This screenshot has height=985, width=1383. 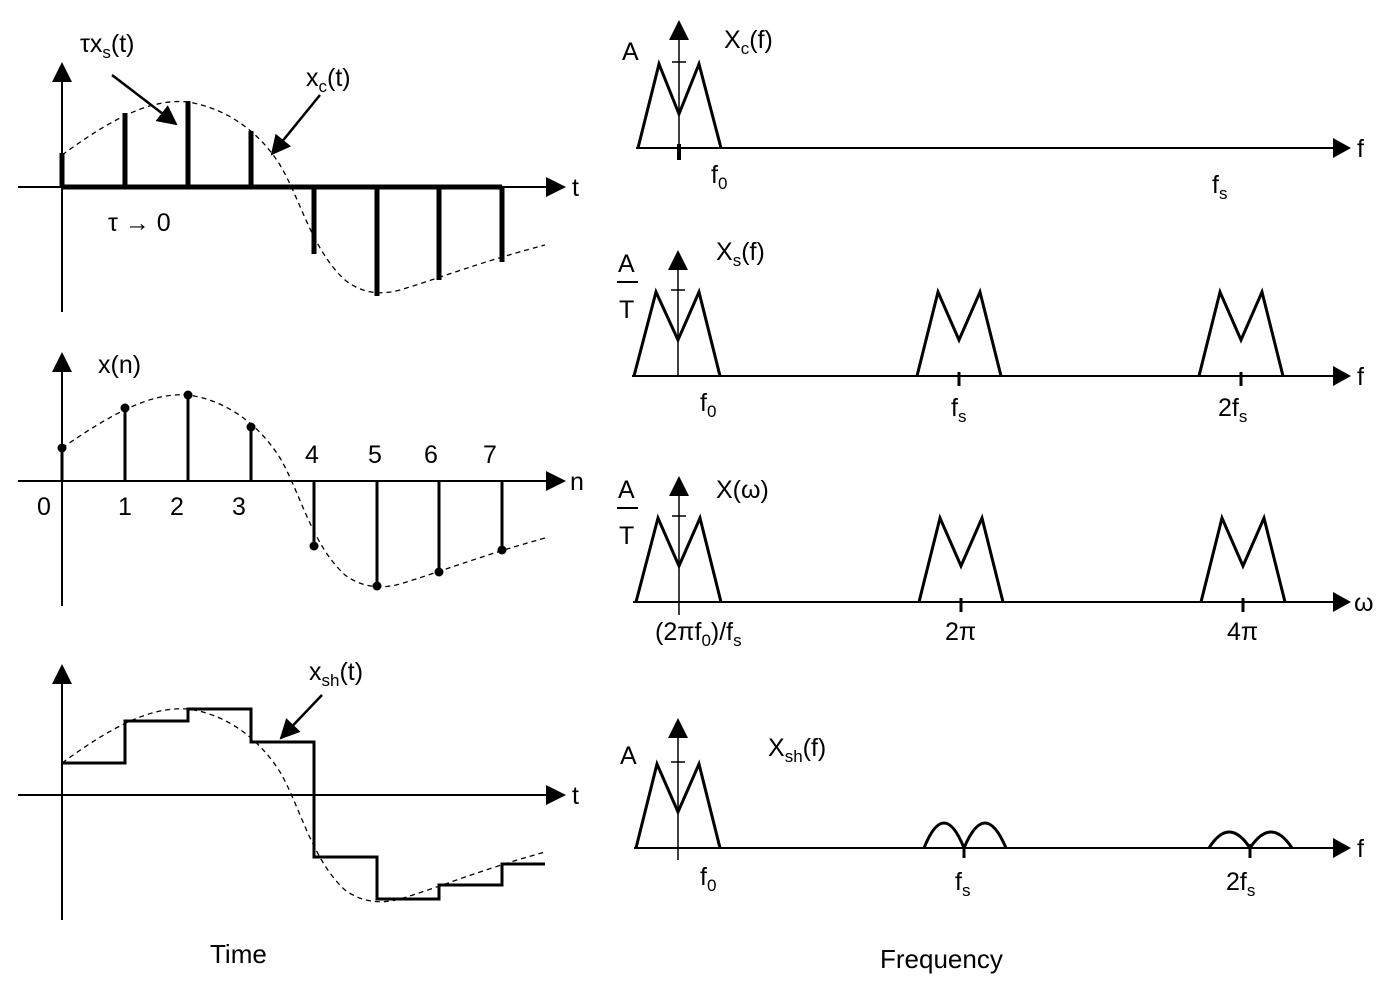 I want to click on f3-replica-2pi, so click(x=961, y=558).